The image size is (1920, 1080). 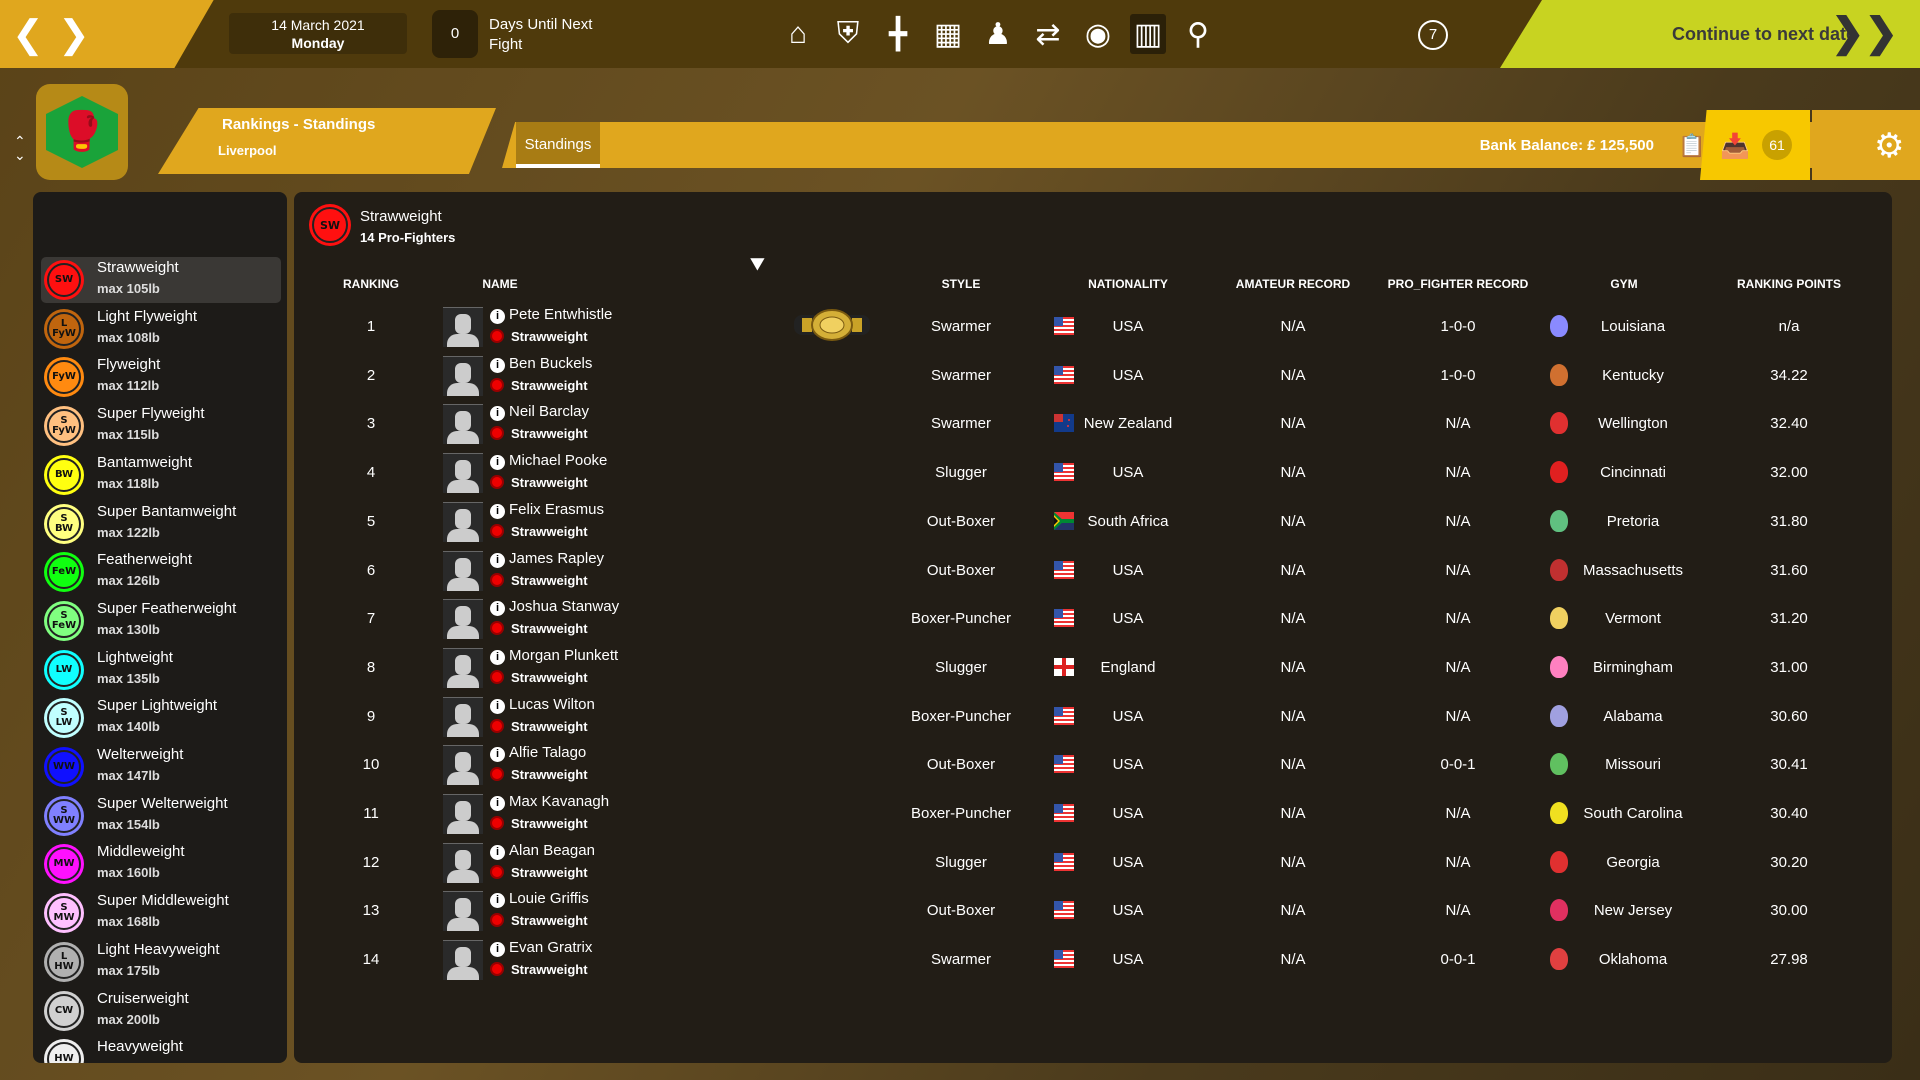 What do you see at coordinates (998, 34) in the screenshot?
I see `fighters-icon: ♟` at bounding box center [998, 34].